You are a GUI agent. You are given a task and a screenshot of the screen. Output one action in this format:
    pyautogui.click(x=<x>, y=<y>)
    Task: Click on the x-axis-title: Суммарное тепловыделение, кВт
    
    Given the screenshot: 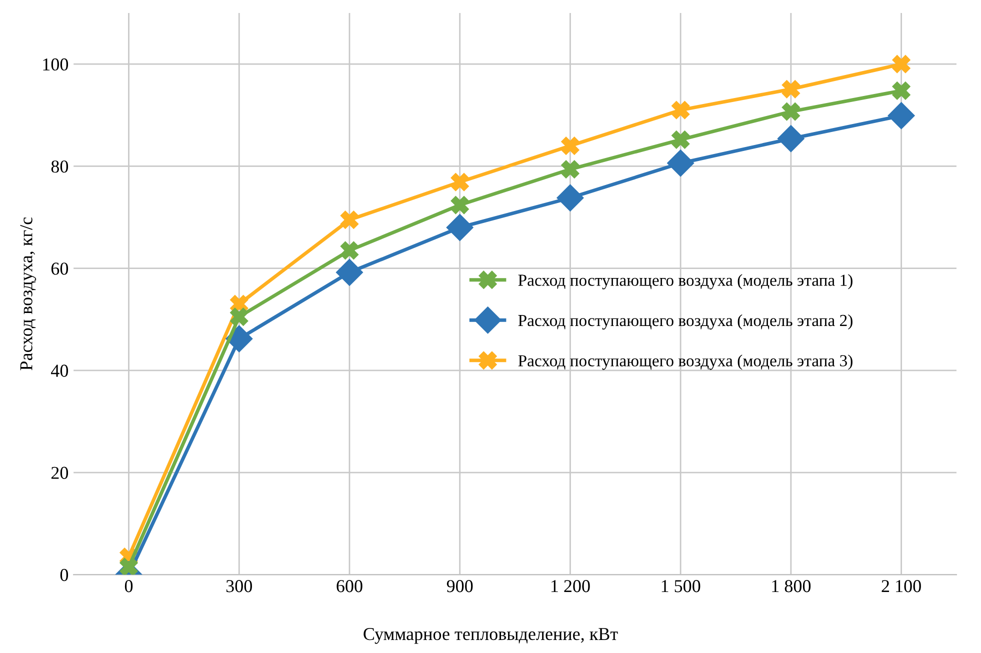 What is the action you would take?
    pyautogui.click(x=491, y=636)
    